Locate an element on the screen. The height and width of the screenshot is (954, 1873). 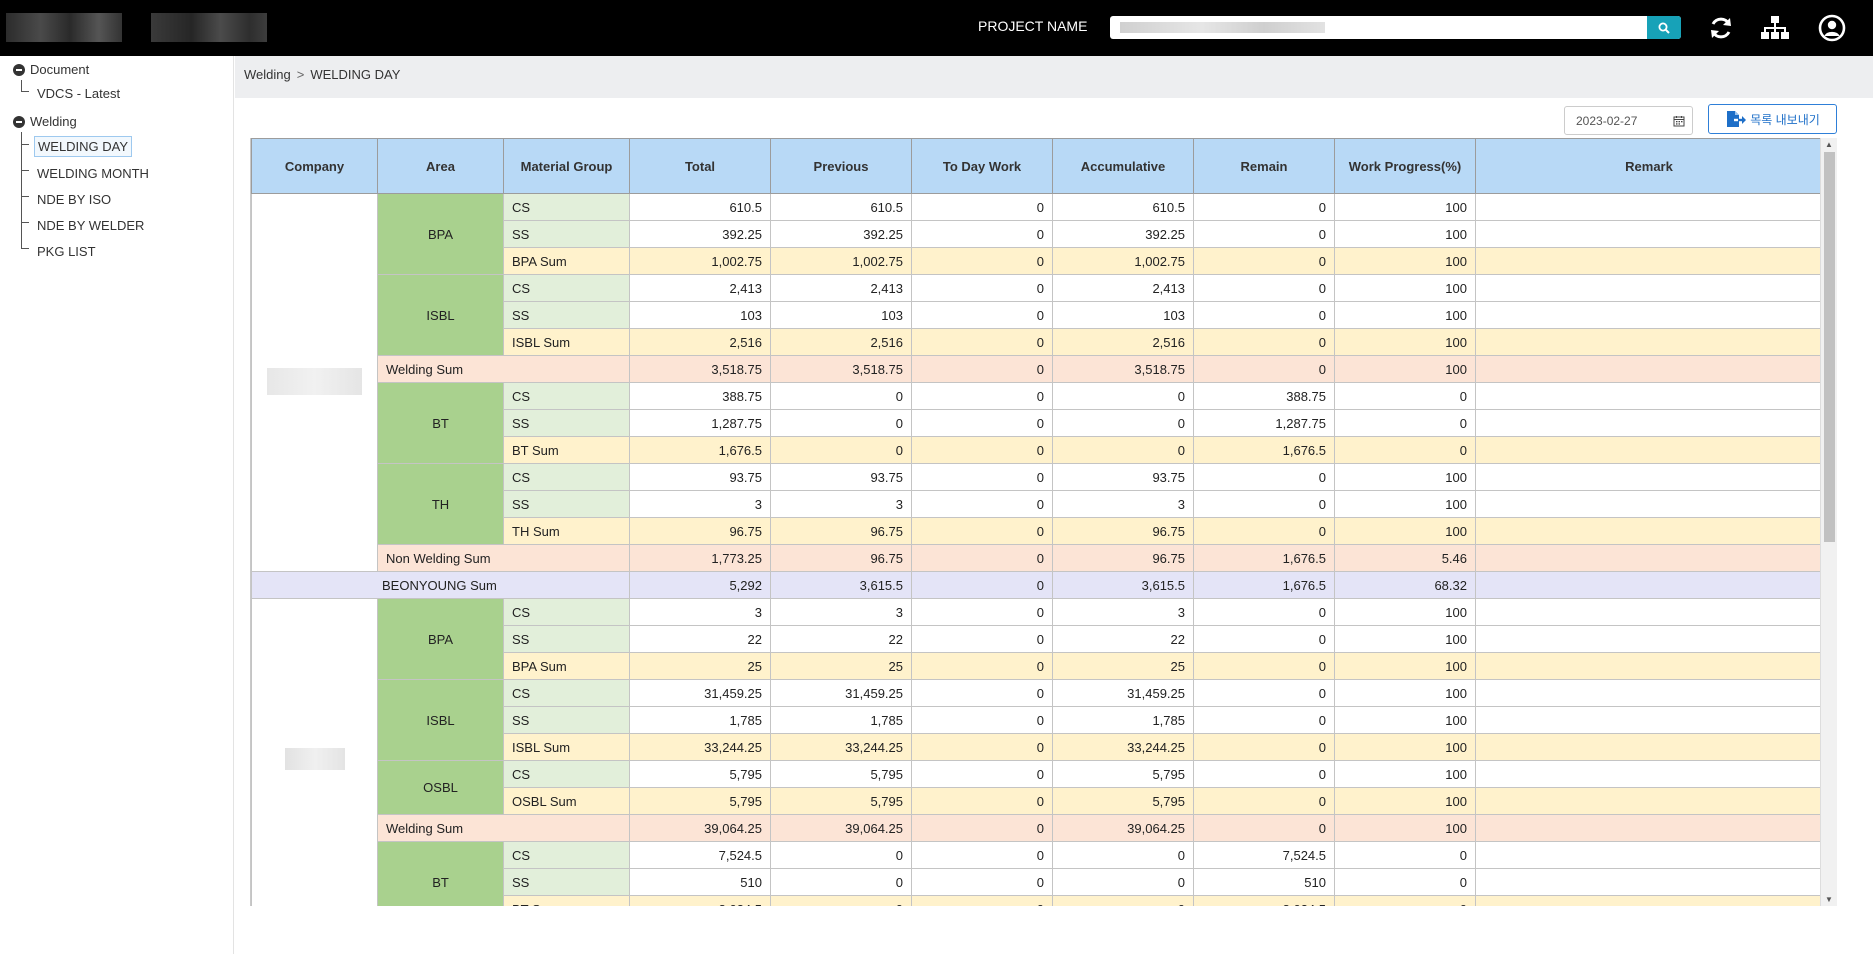
sidebar-item-welding-month: WELDING MONTH is located at coordinates (93, 173).